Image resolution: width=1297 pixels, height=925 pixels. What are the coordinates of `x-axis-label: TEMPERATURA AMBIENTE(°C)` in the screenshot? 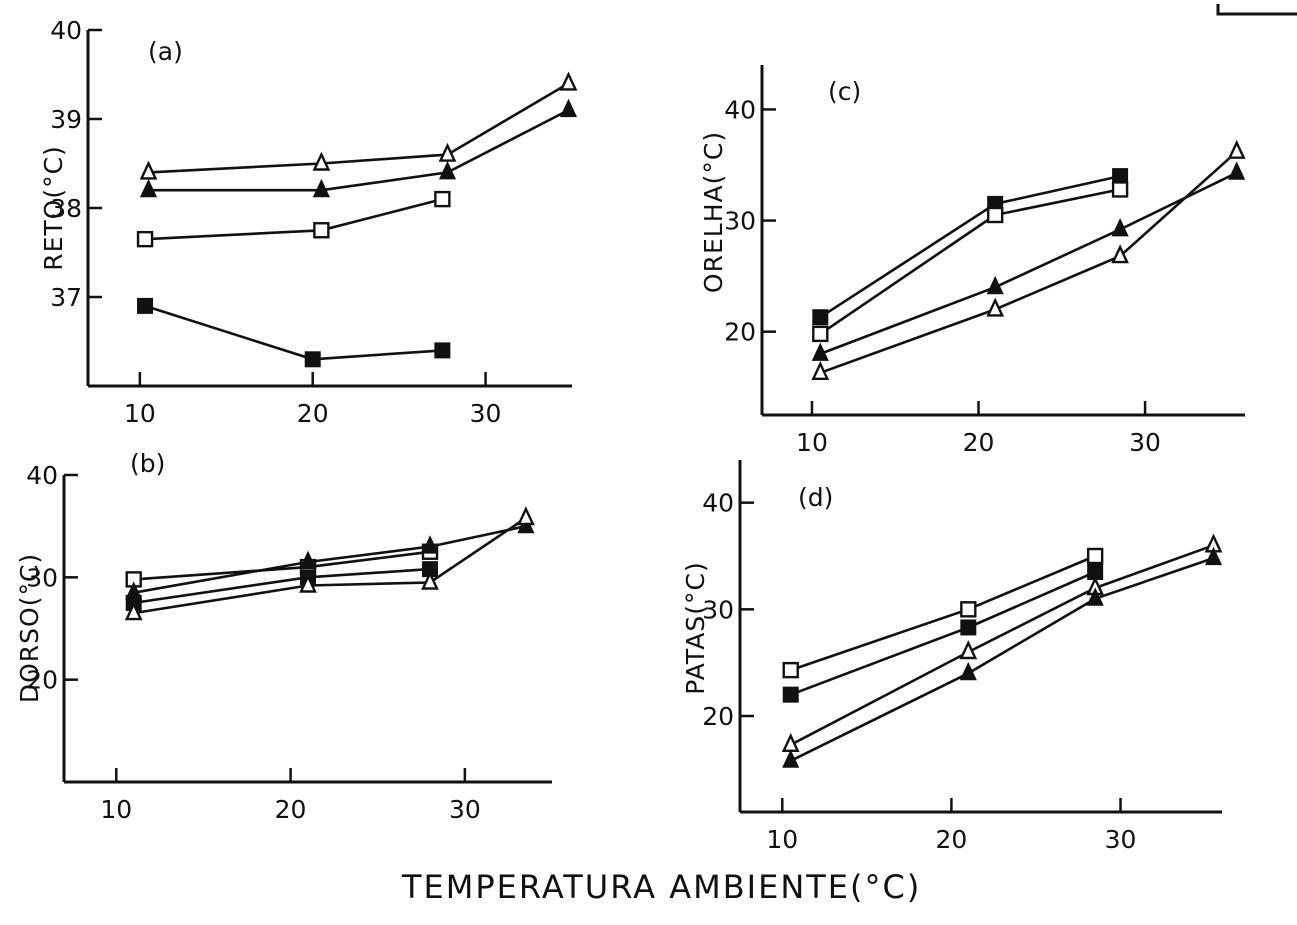 It's located at (661, 887).